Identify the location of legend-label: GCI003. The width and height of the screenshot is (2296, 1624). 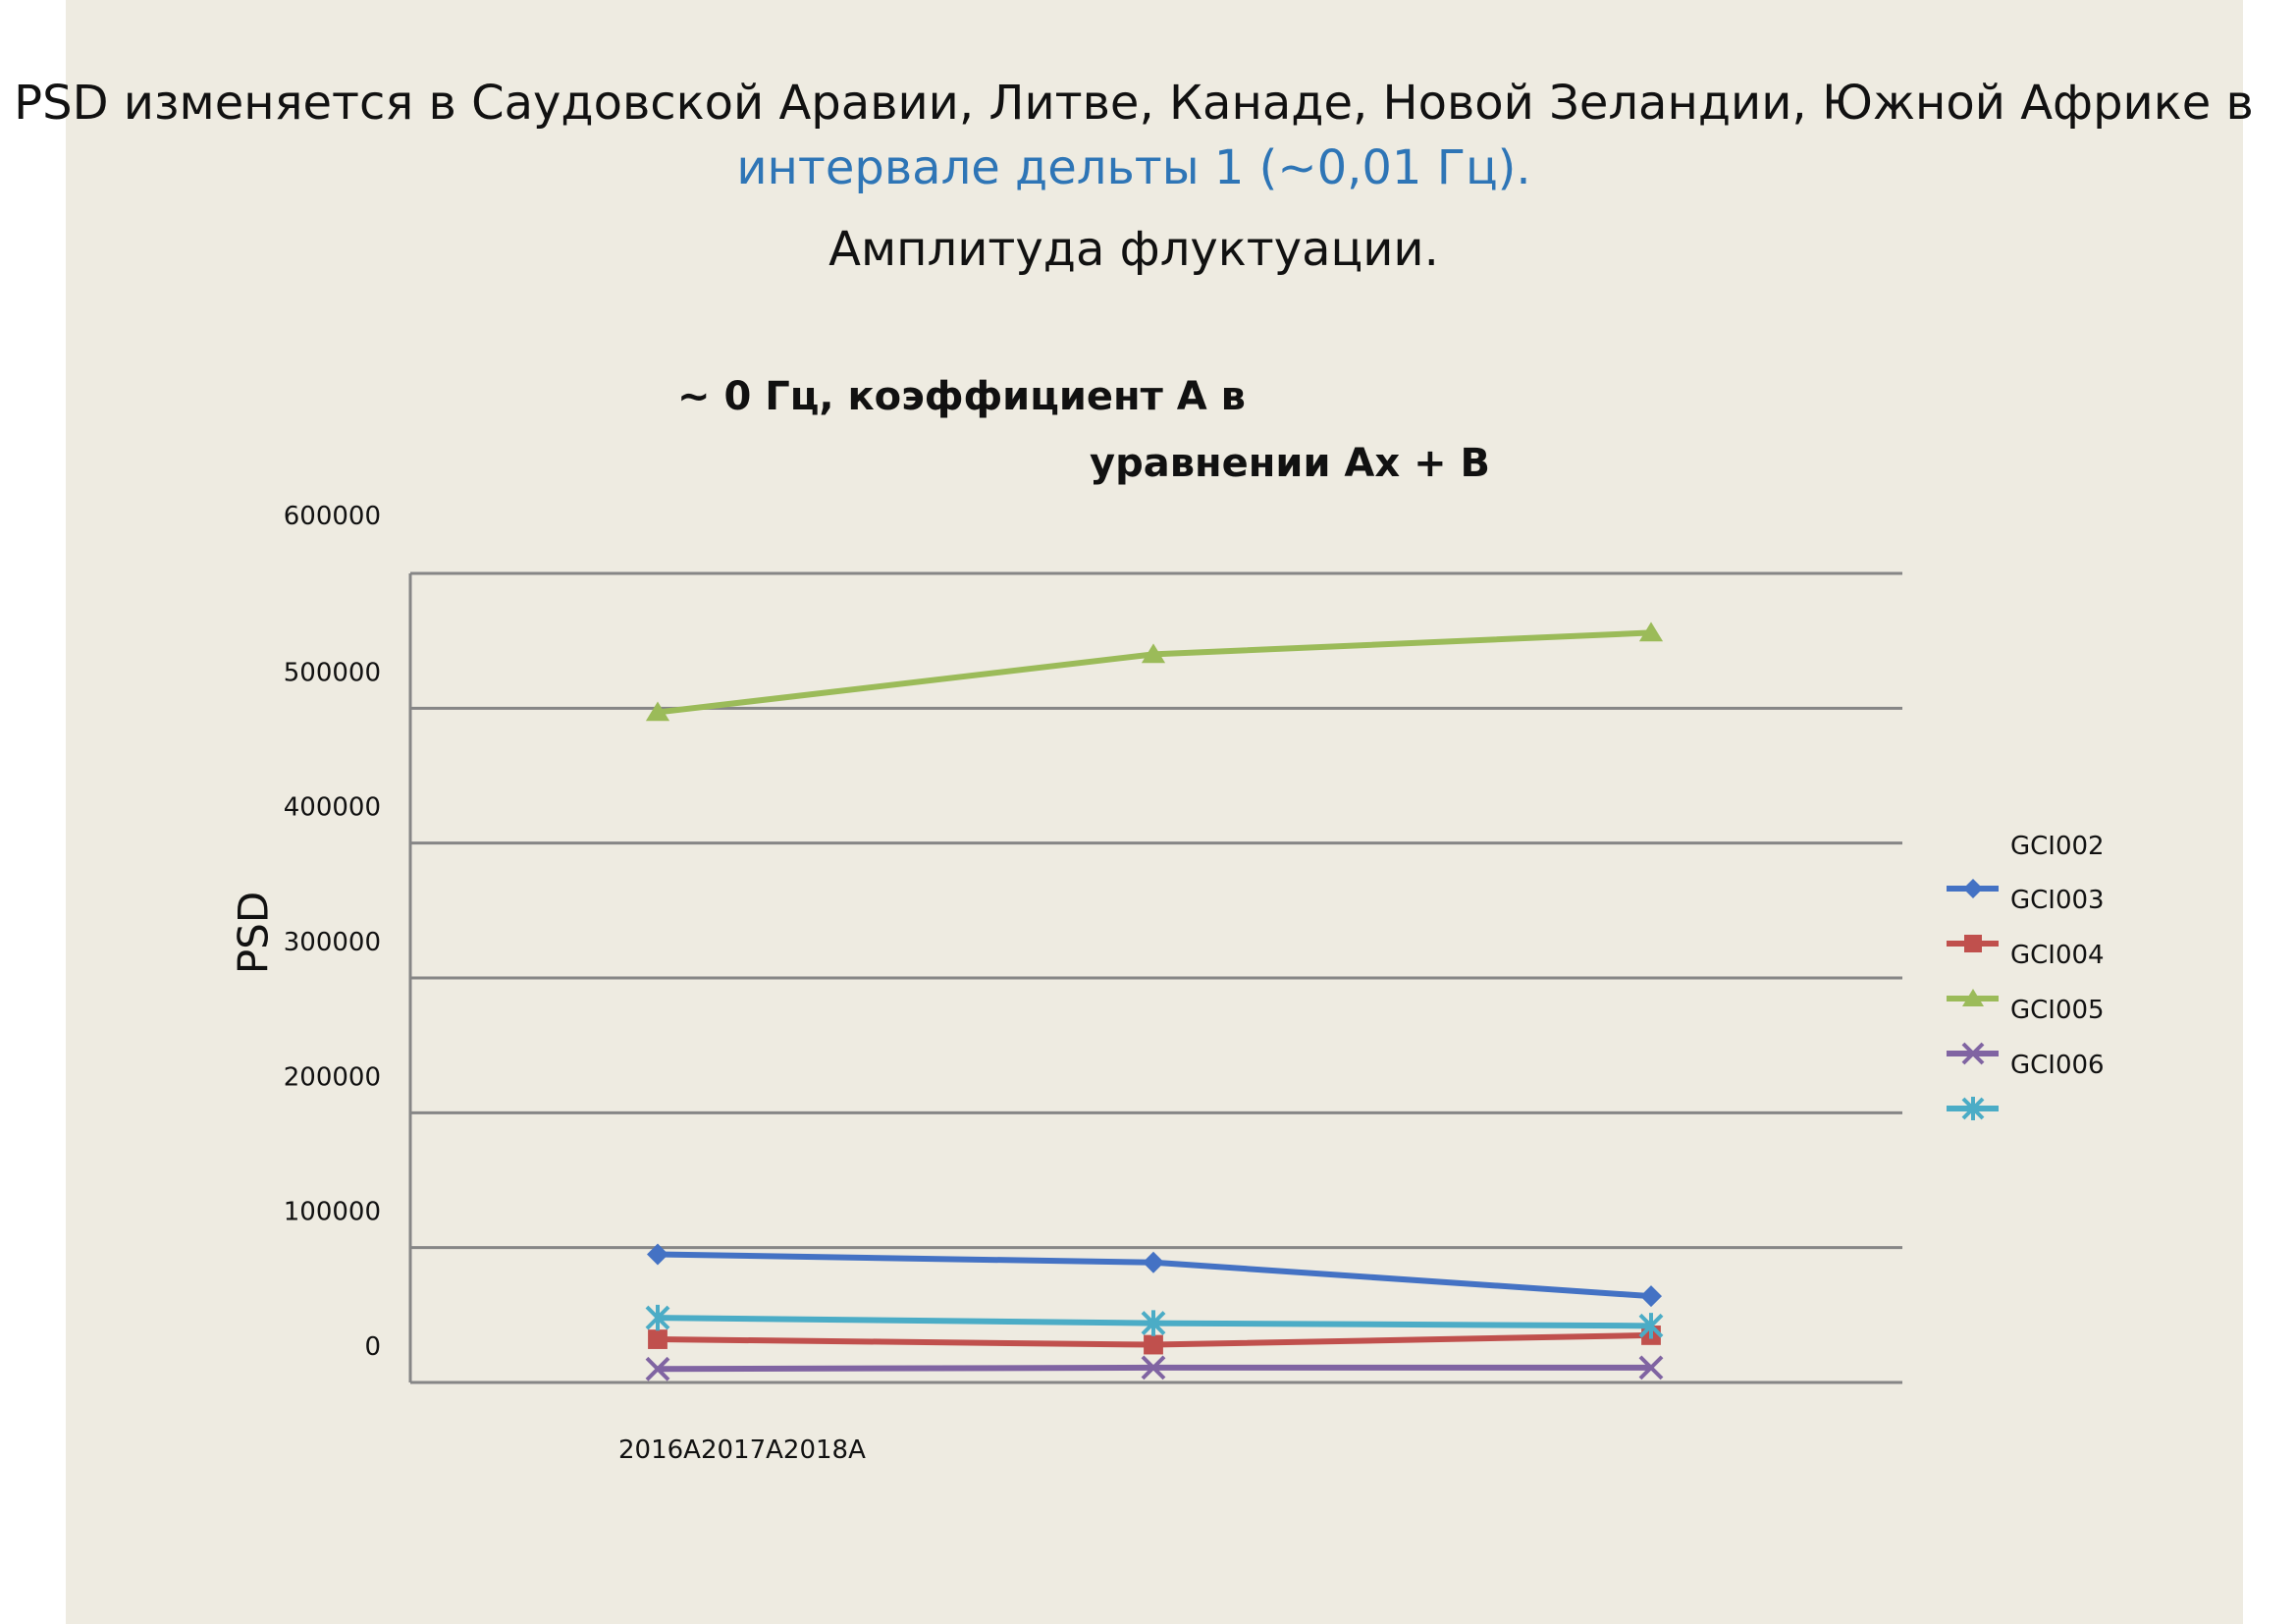
(2057, 900).